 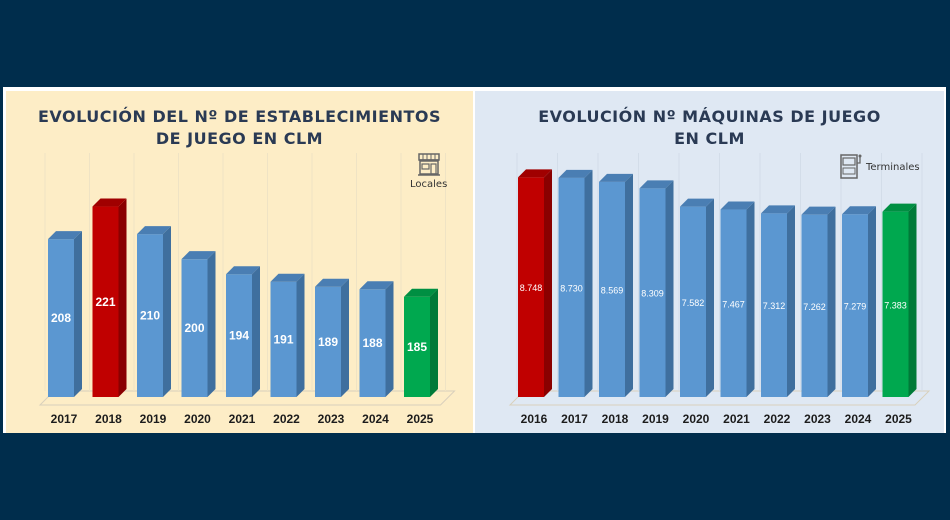 I want to click on x-tick-label: 2017, so click(x=64, y=419).